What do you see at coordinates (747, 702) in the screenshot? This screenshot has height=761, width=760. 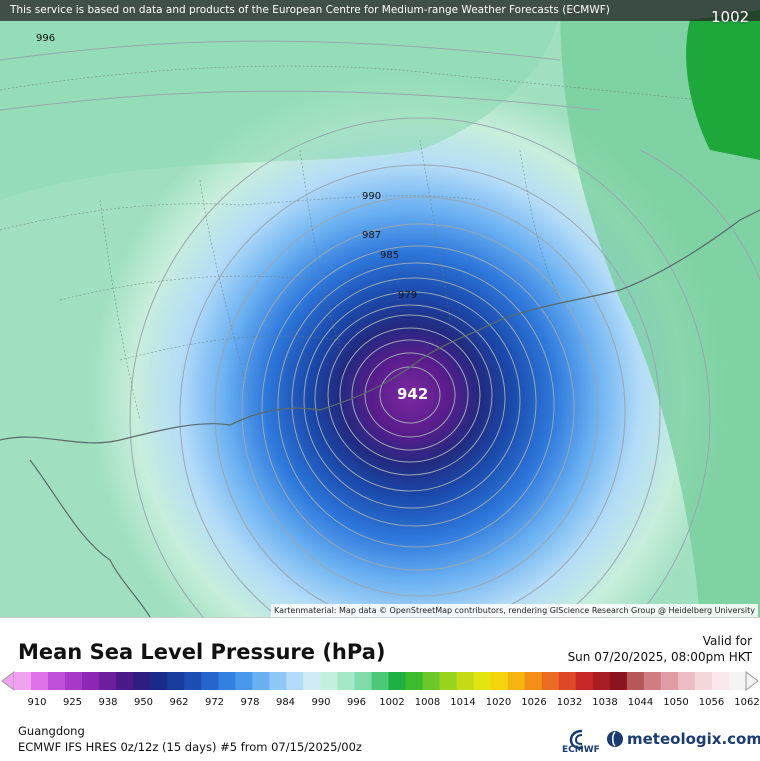 I see `colorbar-tick-label: 1062` at bounding box center [747, 702].